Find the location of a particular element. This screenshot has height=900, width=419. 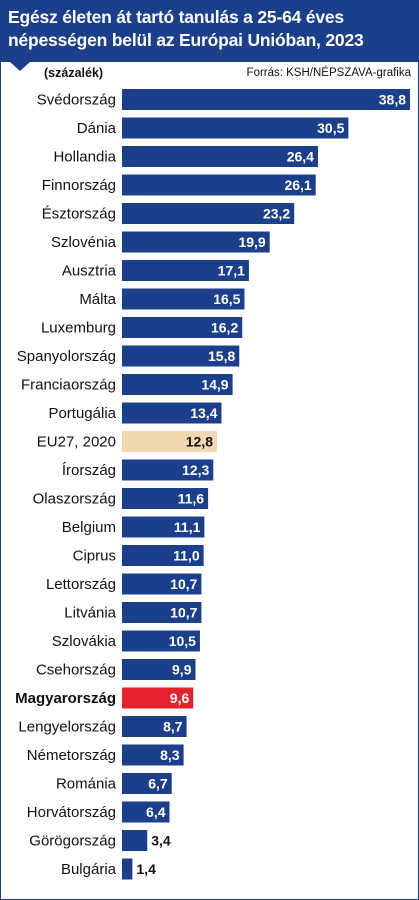

category-label: Észtország is located at coordinates (79, 214).